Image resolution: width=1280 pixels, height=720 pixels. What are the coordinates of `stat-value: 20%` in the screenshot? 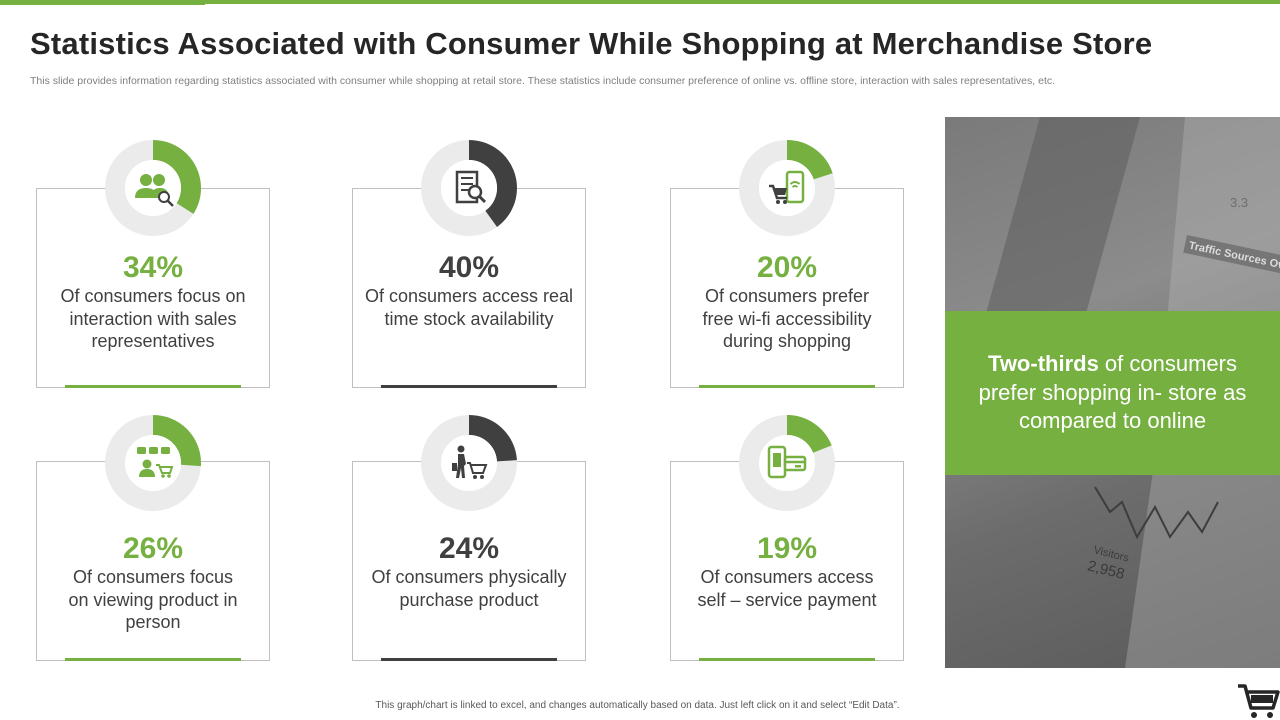 It's located at (787, 267).